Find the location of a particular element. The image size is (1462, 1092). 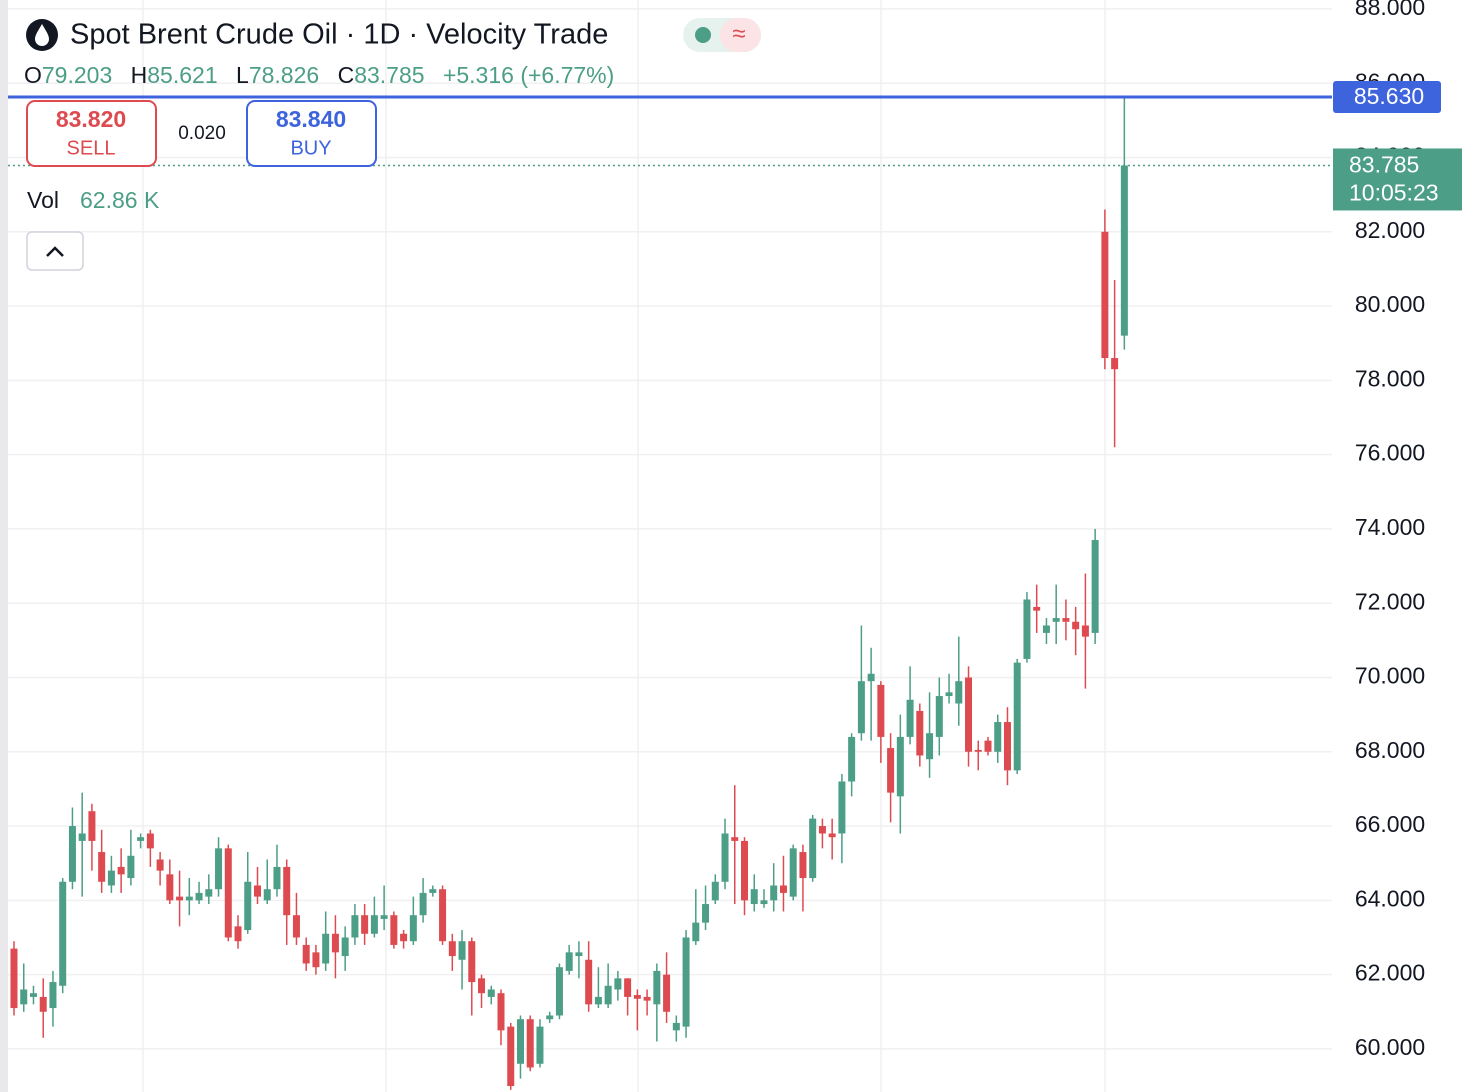

y-tick-label: 70.000 is located at coordinates (1390, 676).